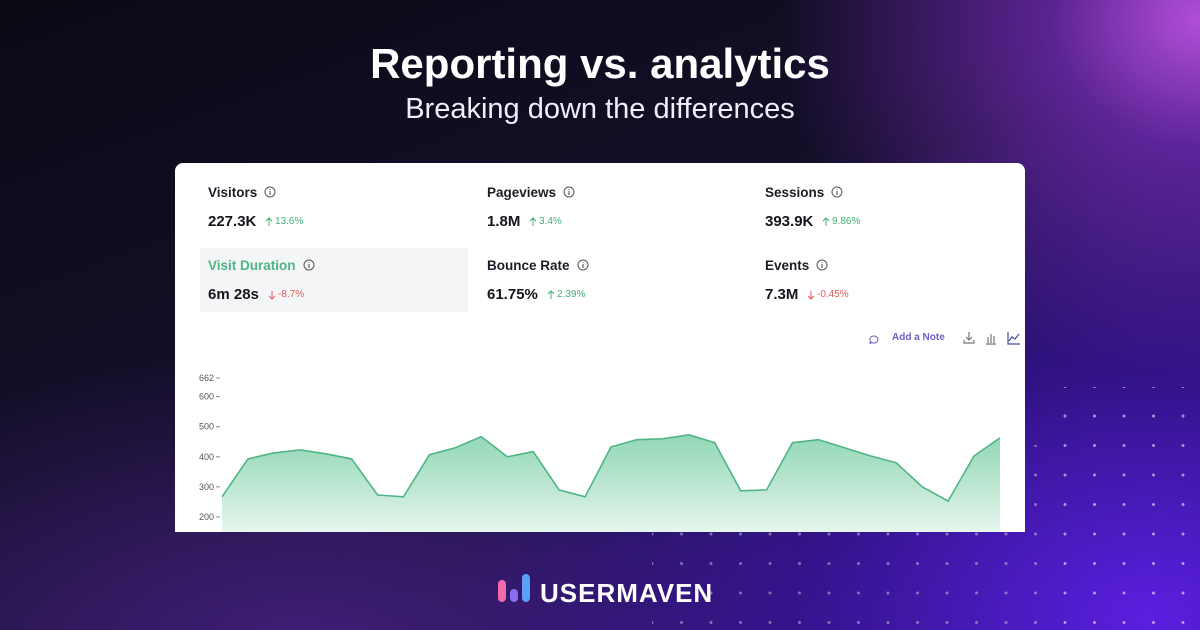  Describe the element at coordinates (846, 221) in the screenshot. I see `metric-change: 9.86%` at that location.